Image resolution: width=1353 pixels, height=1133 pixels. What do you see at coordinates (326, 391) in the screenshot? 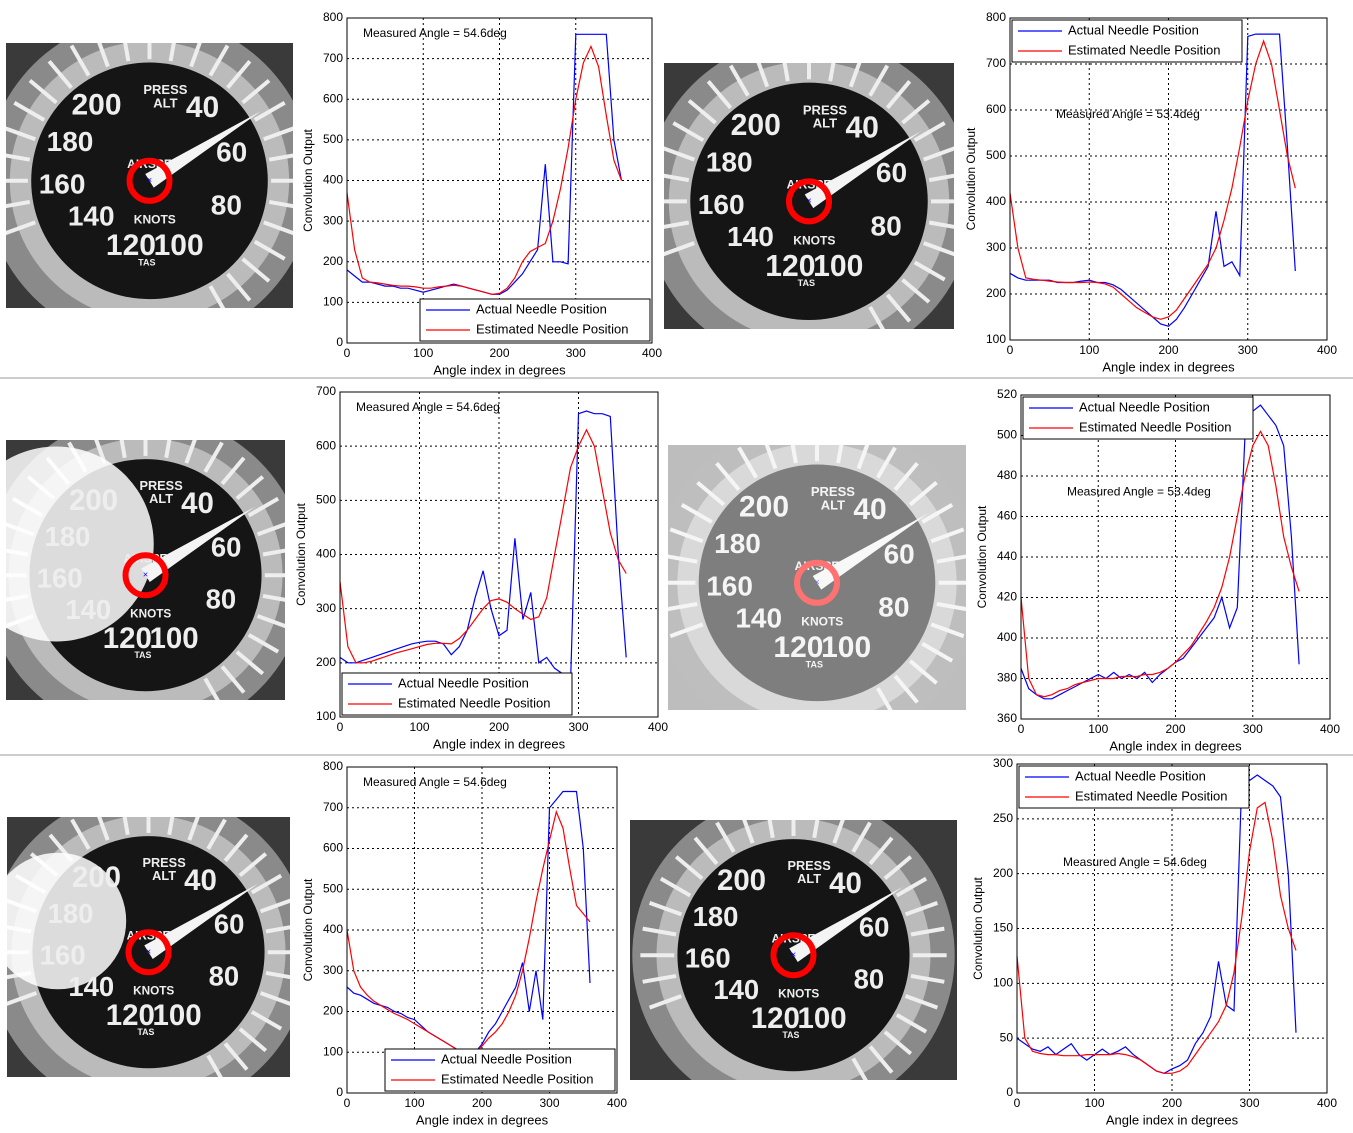
I see `y-tick-label: 700` at bounding box center [326, 391].